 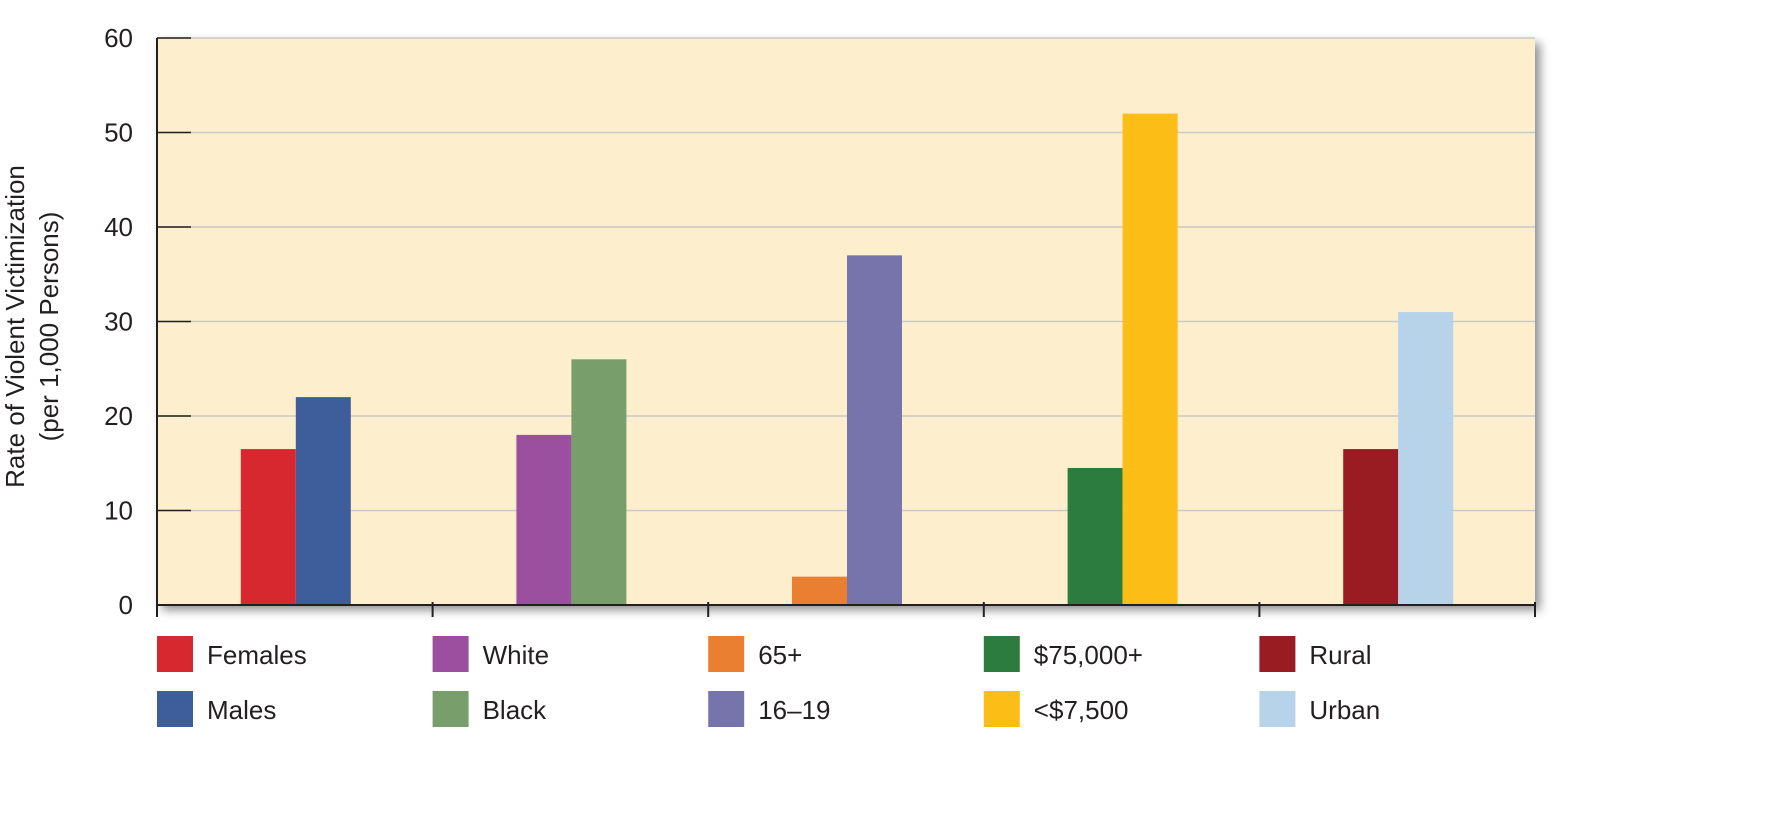 I want to click on legend-label: White, so click(x=516, y=655).